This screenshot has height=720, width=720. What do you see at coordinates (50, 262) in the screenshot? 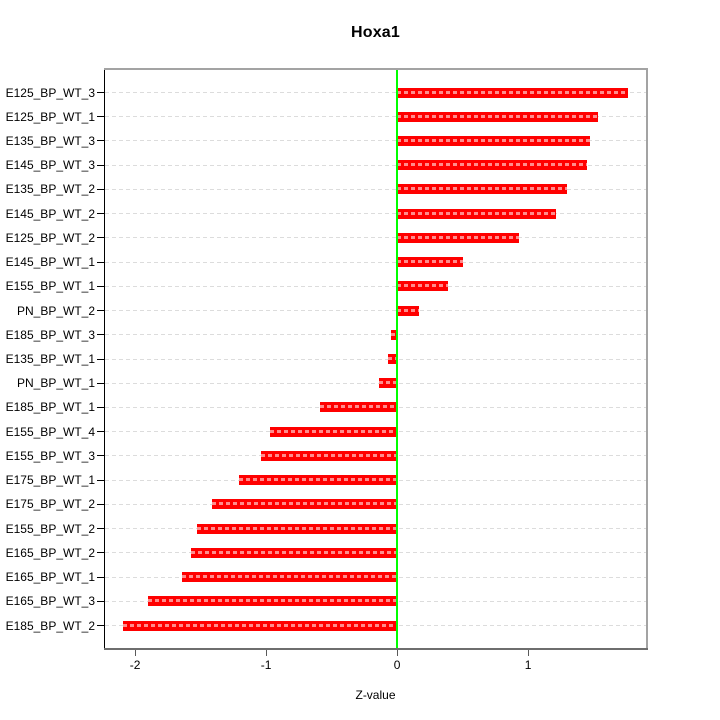
I see `y-axis-label: E145_BP_WT_1` at bounding box center [50, 262].